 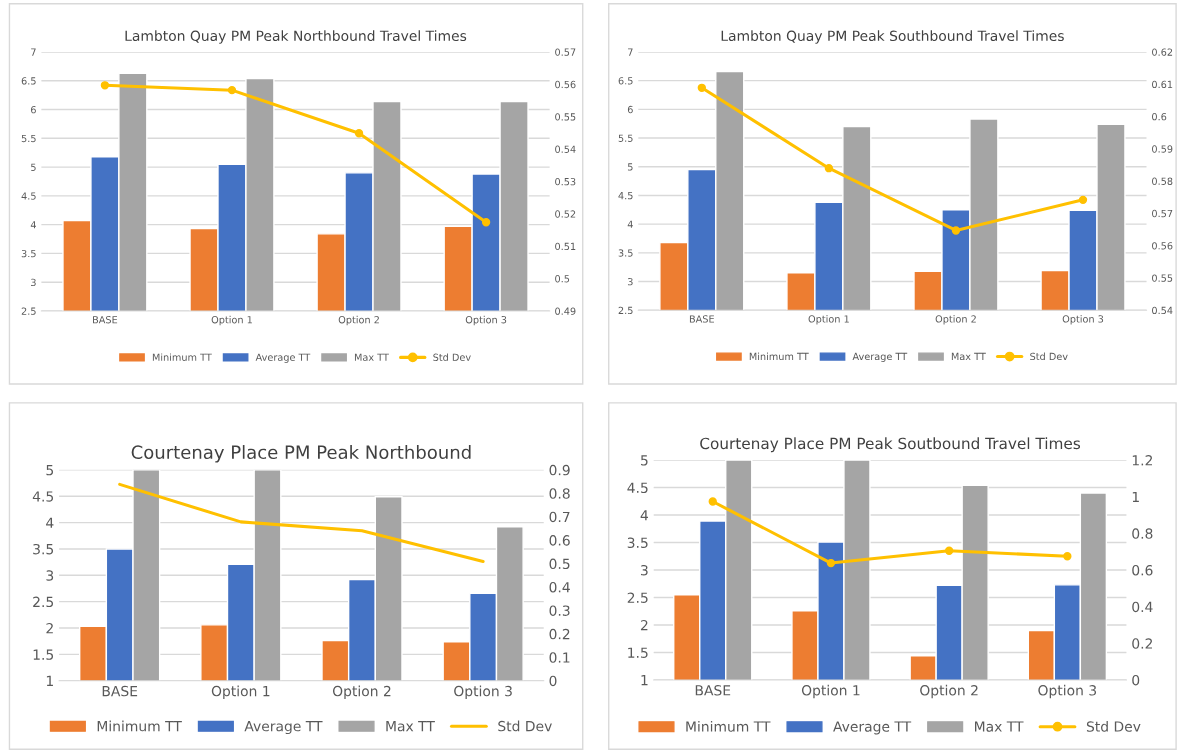 What do you see at coordinates (1142, 460) in the screenshot?
I see `y2-tick-label: 1.2` at bounding box center [1142, 460].